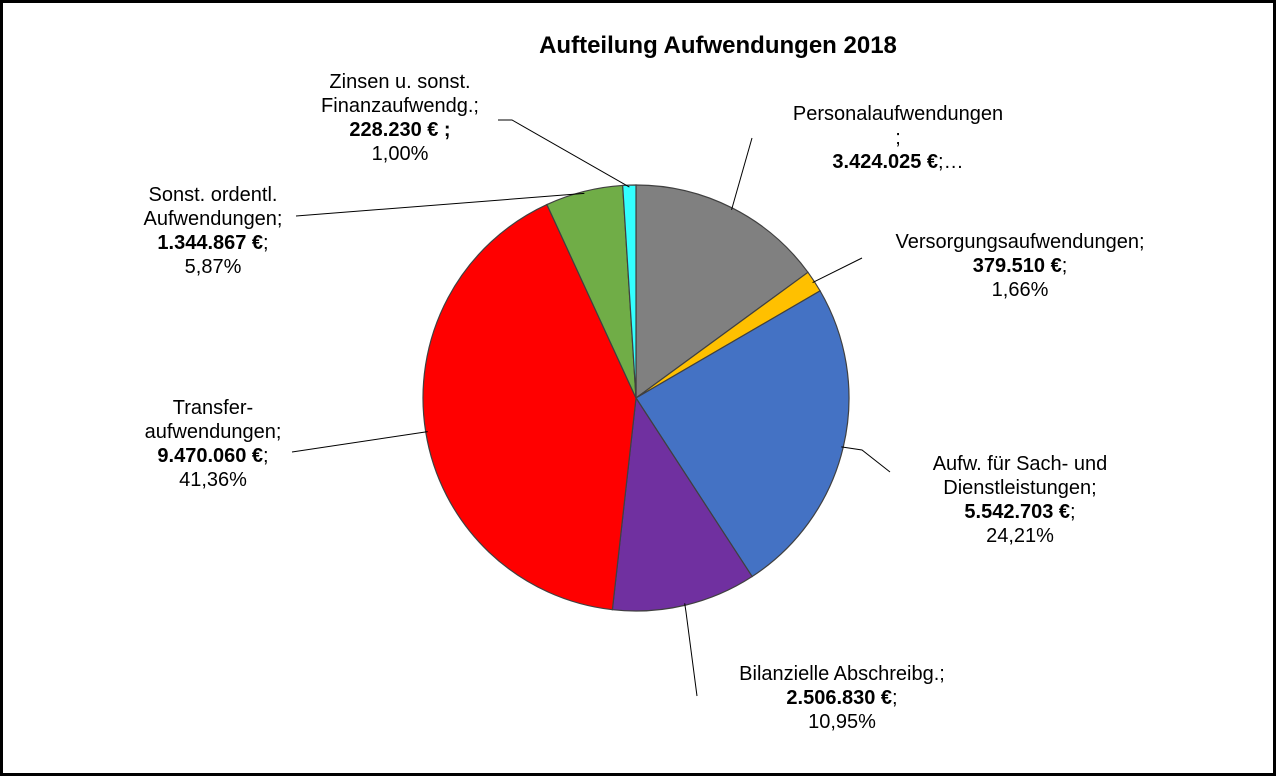  I want to click on value-line: 2.506.830 €;, so click(842, 698).